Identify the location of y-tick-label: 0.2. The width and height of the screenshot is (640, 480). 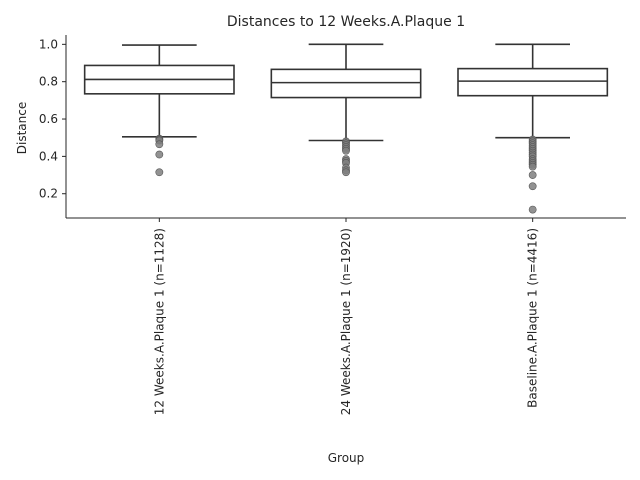
(48, 194).